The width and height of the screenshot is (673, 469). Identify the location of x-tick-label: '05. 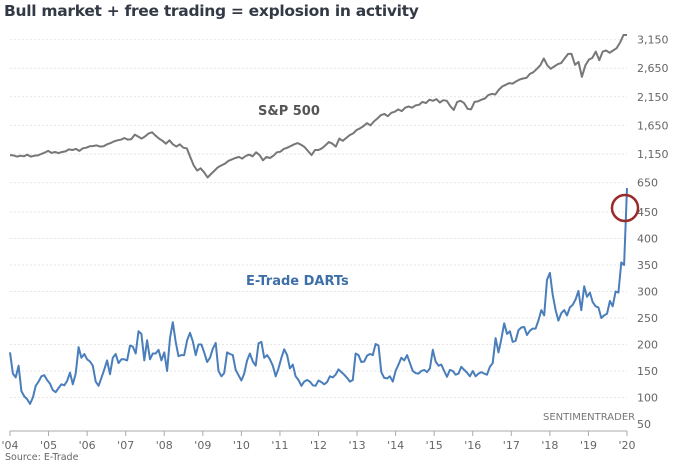
(48, 445).